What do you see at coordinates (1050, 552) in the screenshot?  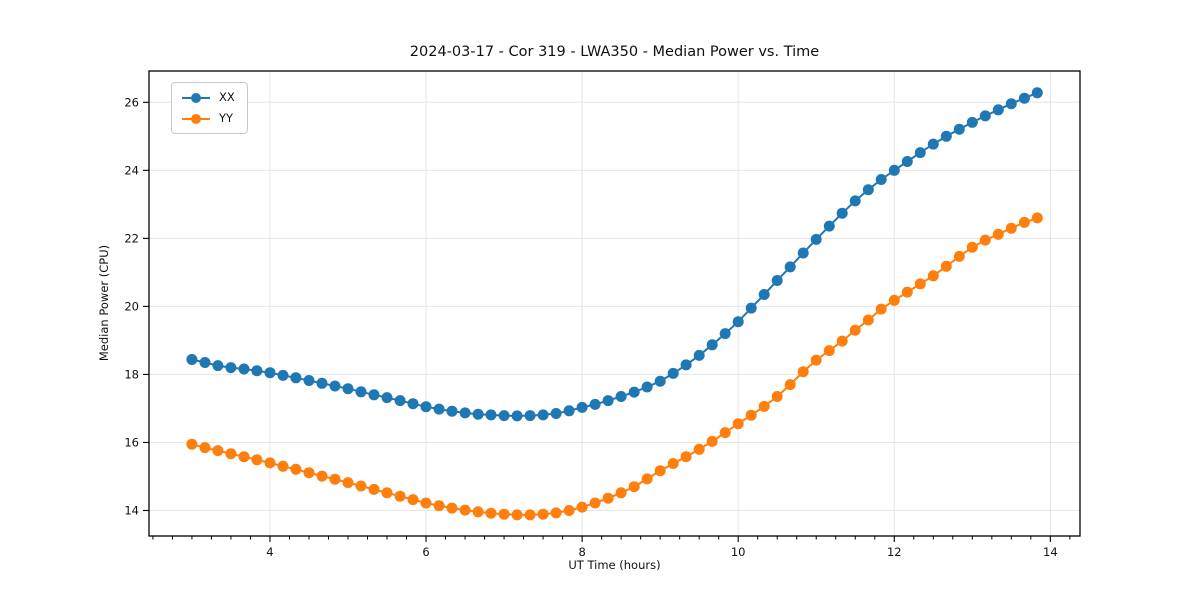 I see `x-tick-label: 14` at bounding box center [1050, 552].